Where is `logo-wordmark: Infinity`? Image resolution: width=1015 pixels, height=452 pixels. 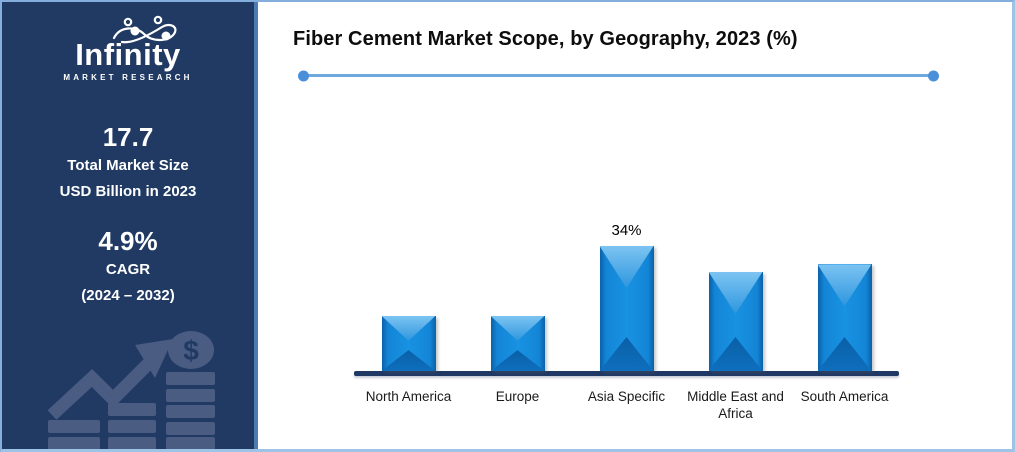
logo-wordmark: Infinity is located at coordinates (128, 54).